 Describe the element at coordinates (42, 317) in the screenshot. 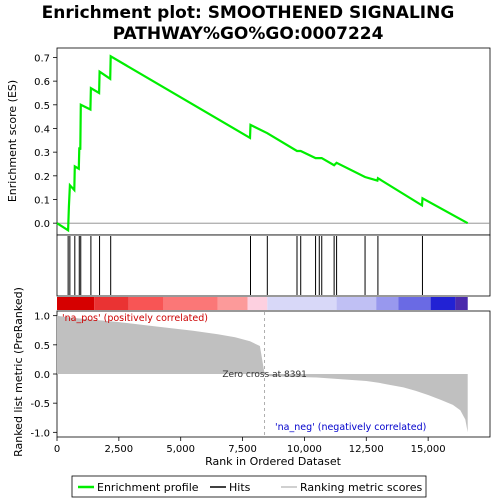

I see `metric-ytick-label: 1.0` at that location.